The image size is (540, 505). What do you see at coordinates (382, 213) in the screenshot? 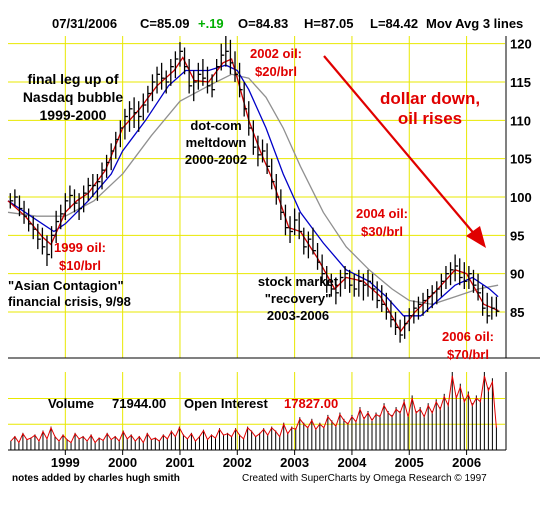
I see `annotation-line: 2004 oil:` at bounding box center [382, 213].